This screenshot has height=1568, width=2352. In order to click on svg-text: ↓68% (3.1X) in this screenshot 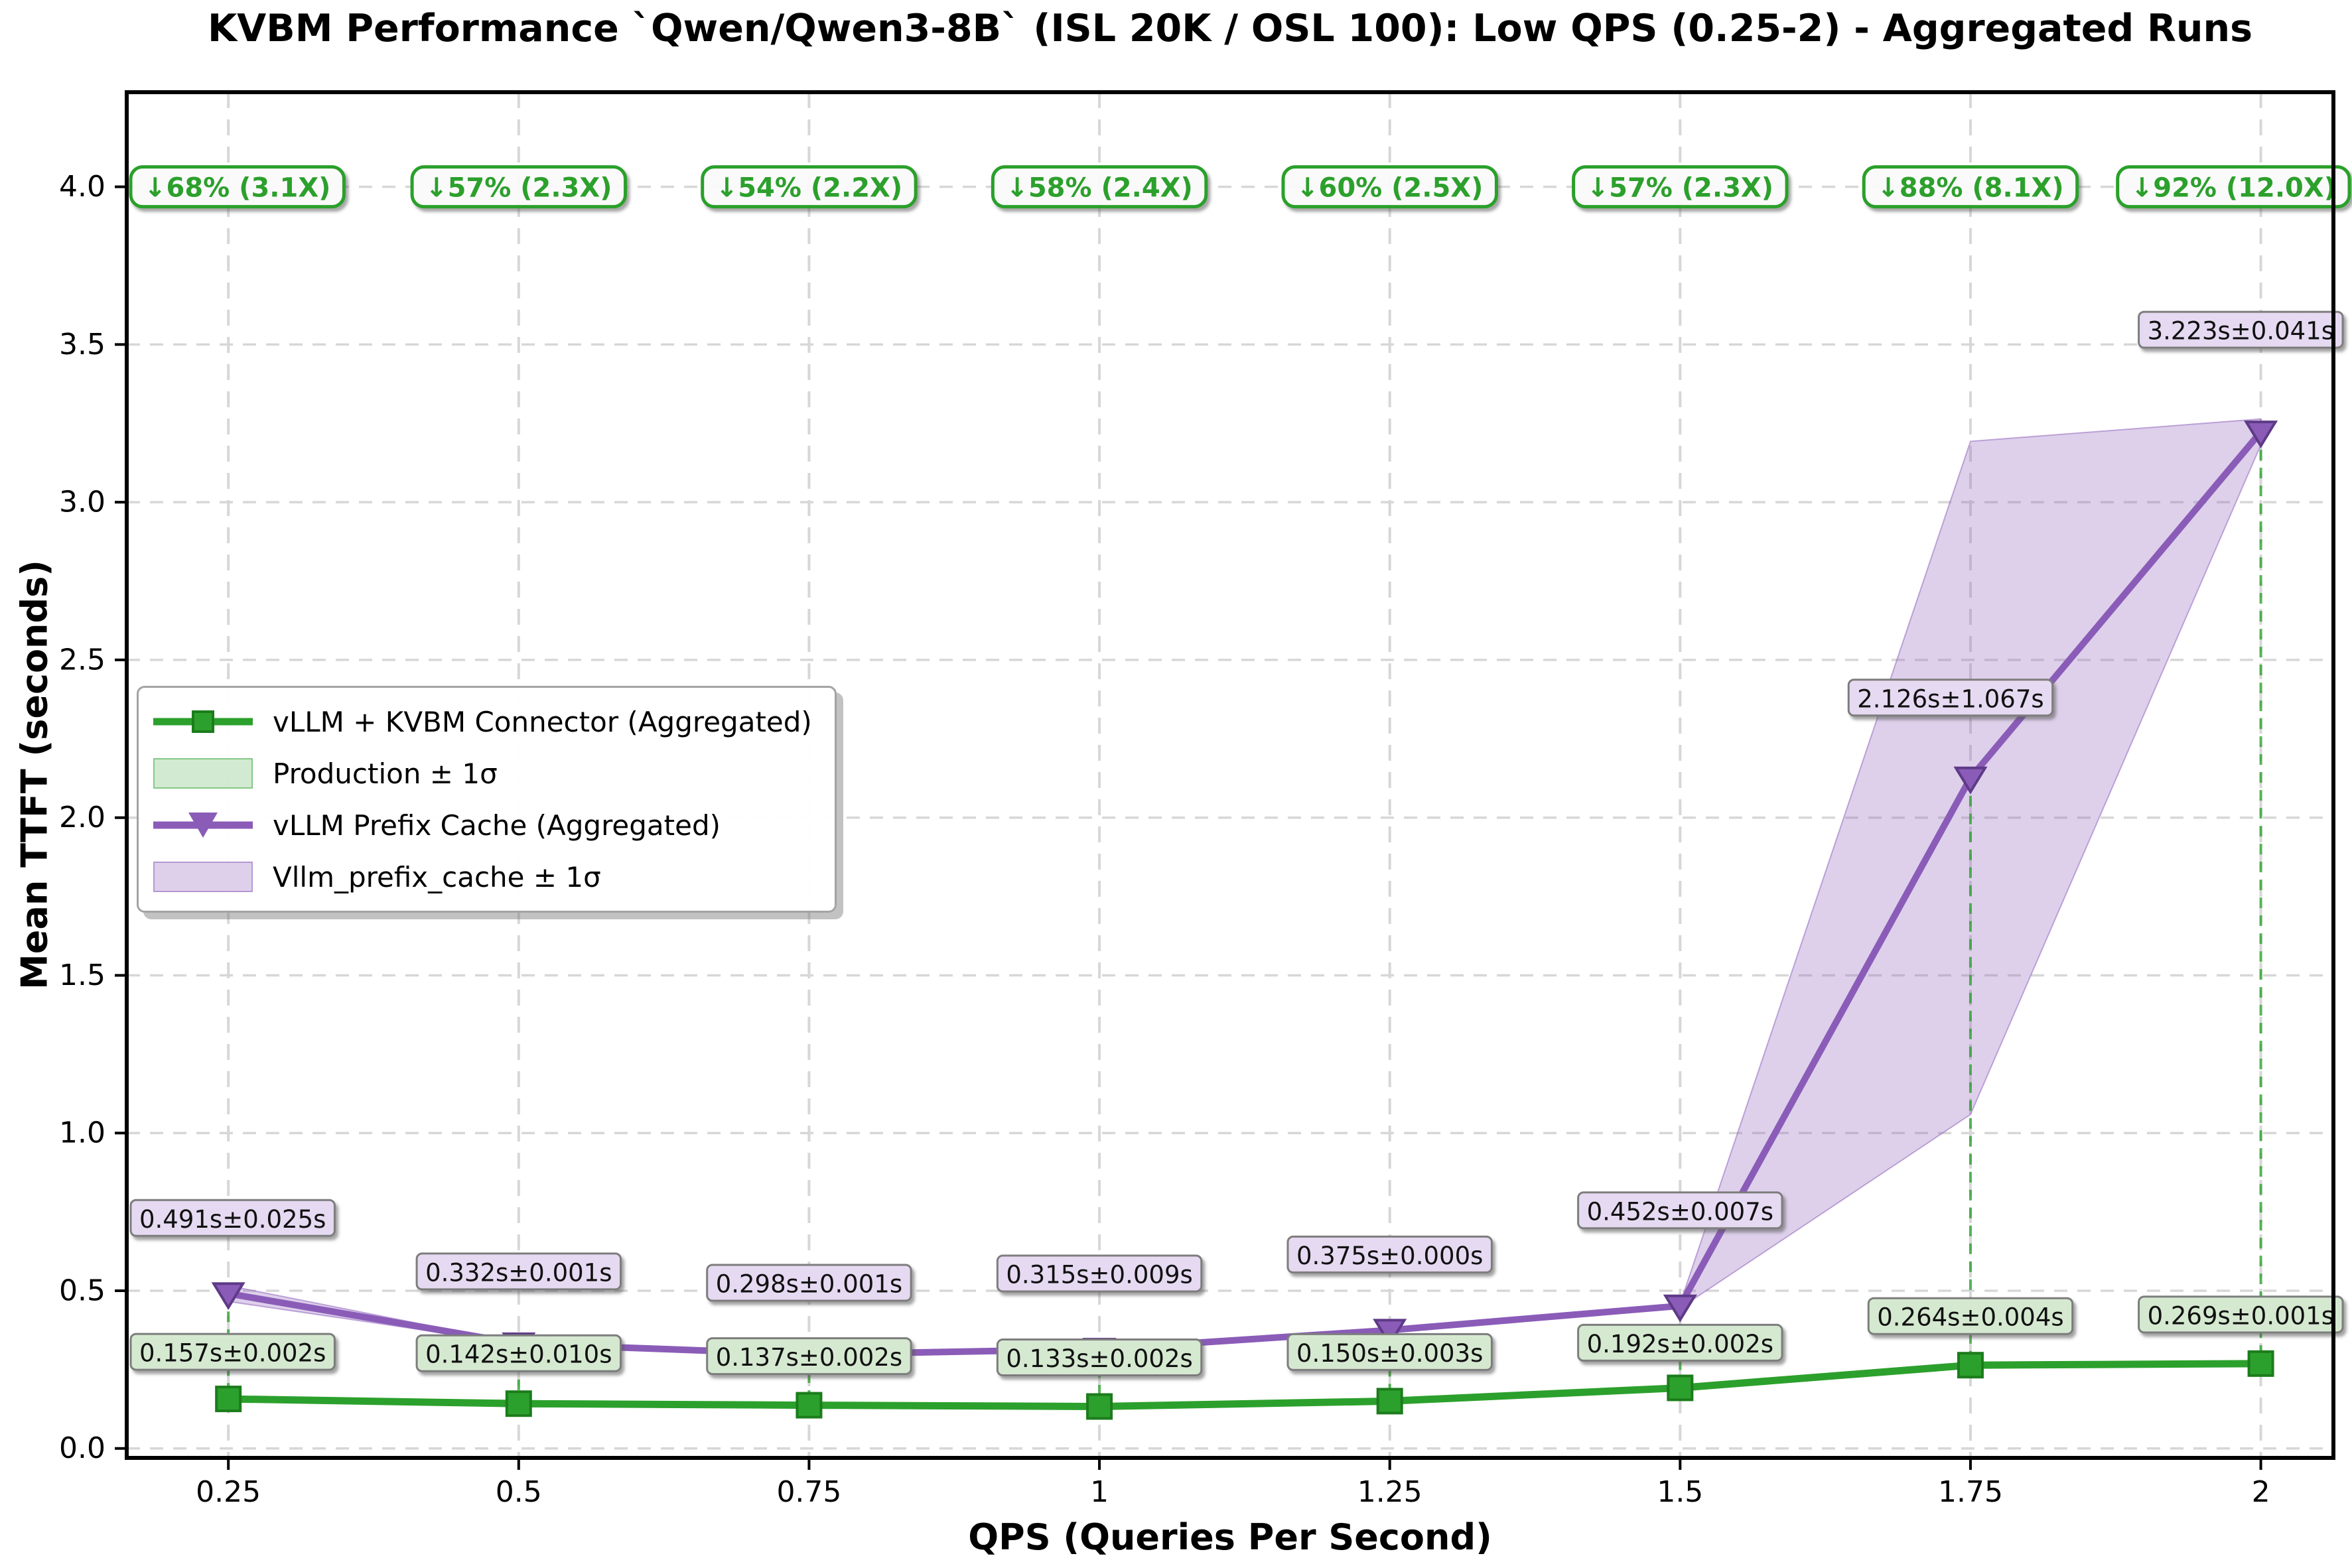, I will do `click(237, 188)`.